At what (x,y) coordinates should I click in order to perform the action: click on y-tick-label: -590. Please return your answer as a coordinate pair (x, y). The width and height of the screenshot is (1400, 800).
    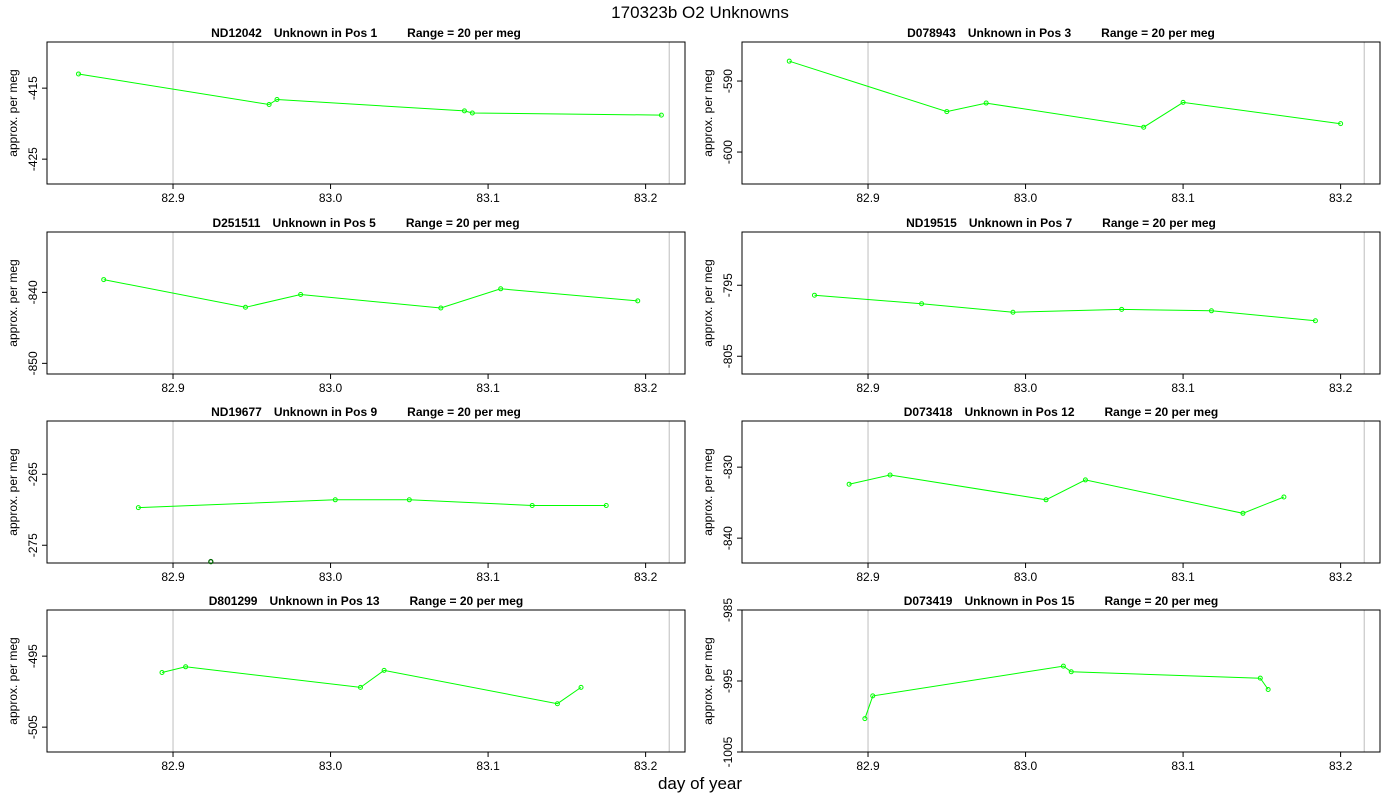
    Looking at the image, I should click on (728, 81).